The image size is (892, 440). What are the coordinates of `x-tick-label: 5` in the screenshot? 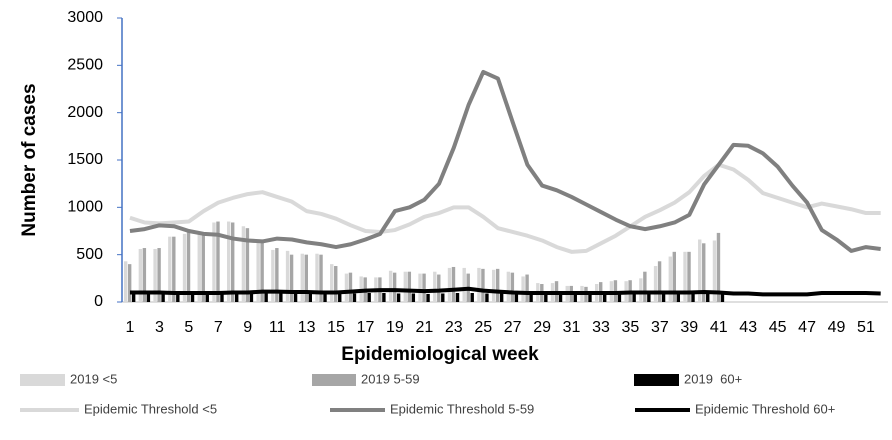 It's located at (188, 327).